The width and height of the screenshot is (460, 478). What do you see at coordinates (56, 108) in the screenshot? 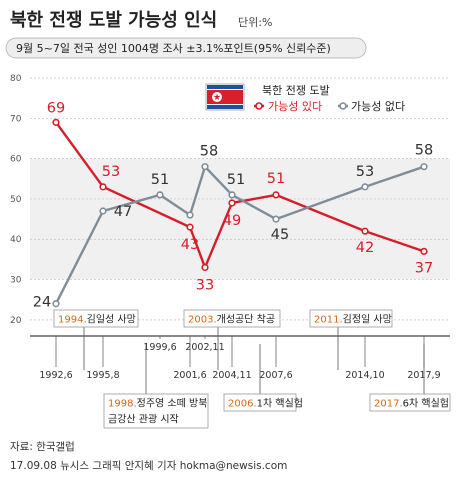
I see `data-label-yes: 69` at bounding box center [56, 108].